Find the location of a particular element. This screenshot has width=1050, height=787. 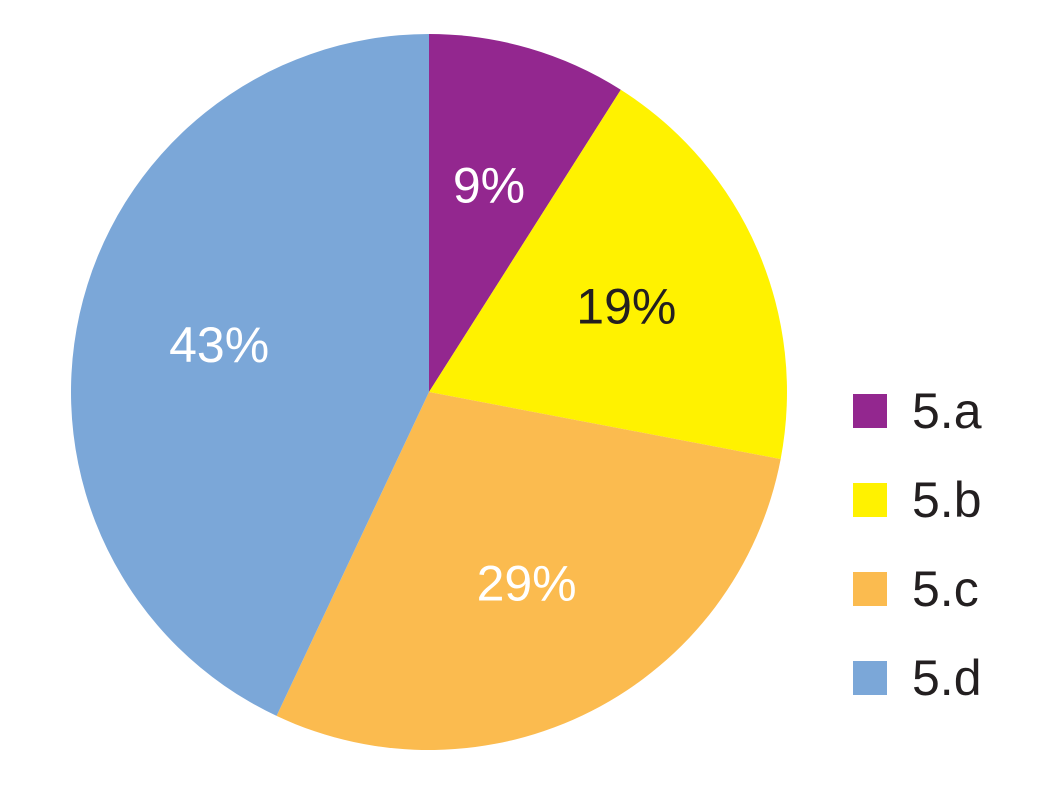

pie-slice is located at coordinates (525, 213).